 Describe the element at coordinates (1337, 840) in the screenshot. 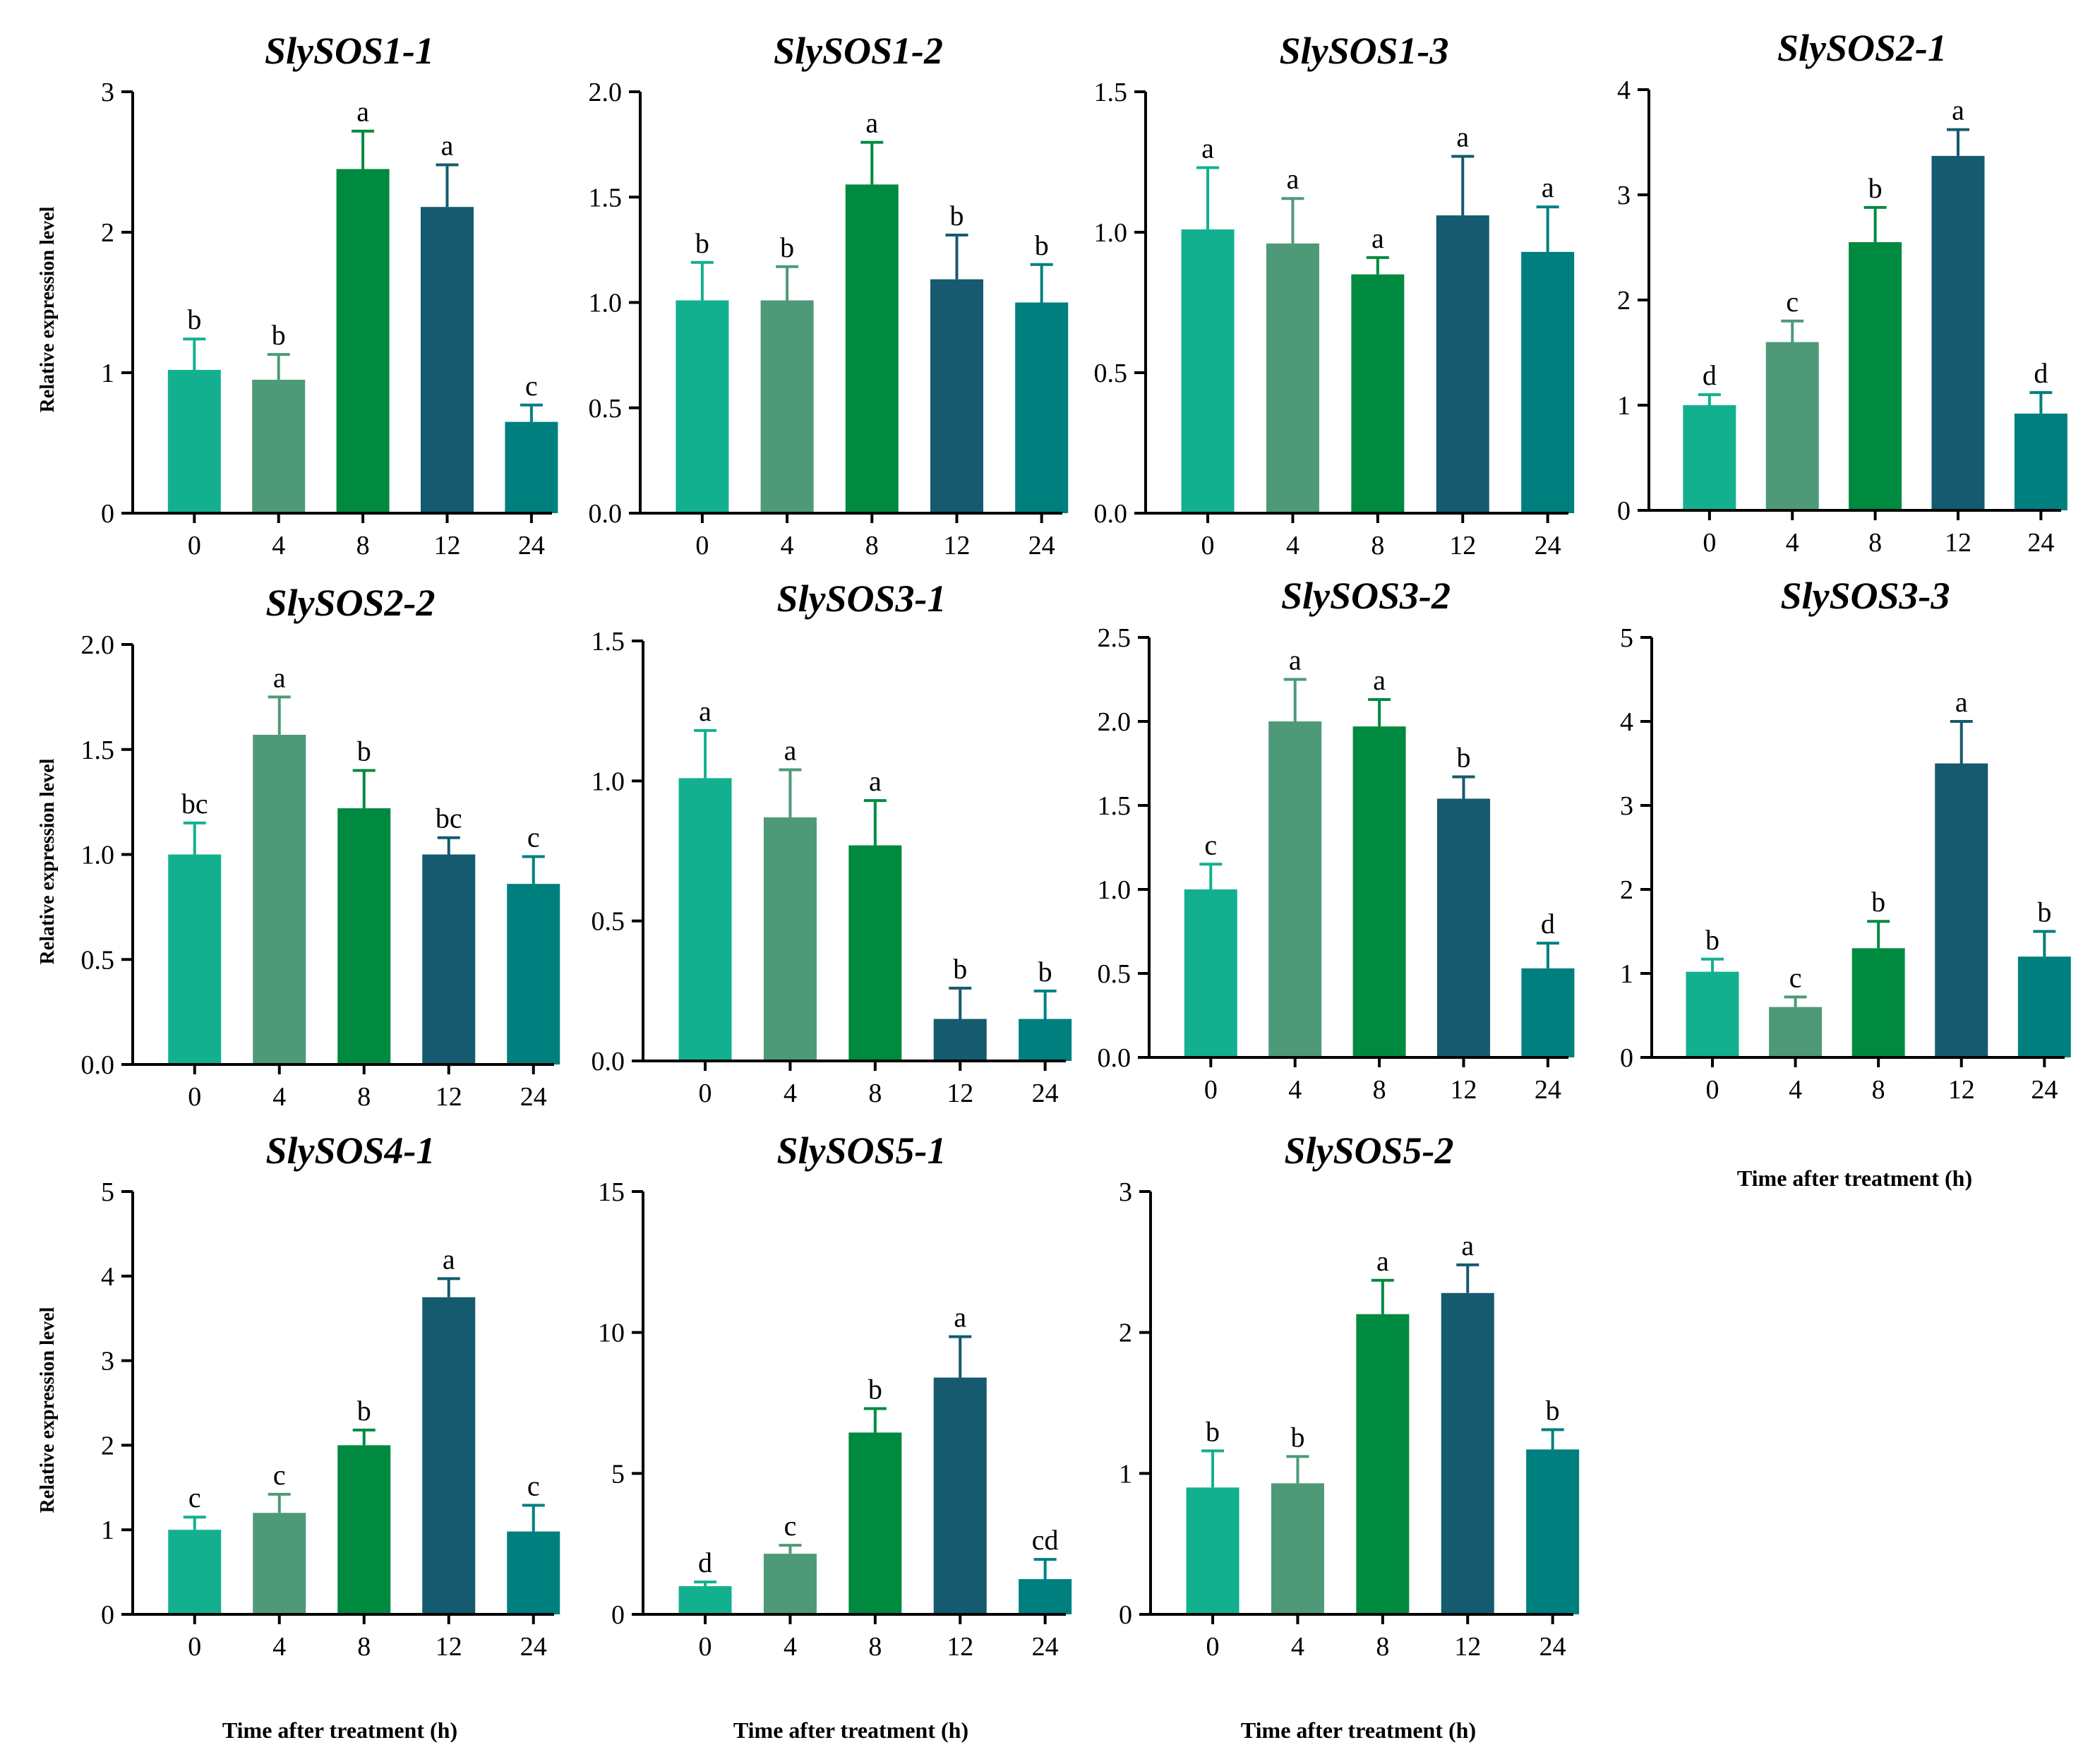

I see `chart-panel-slysos3-2: SlySOS3-2 c 0 a 4 a 8 b 12 d 24 0.0 0.5 1.0 1.5 2.0 2.5` at that location.